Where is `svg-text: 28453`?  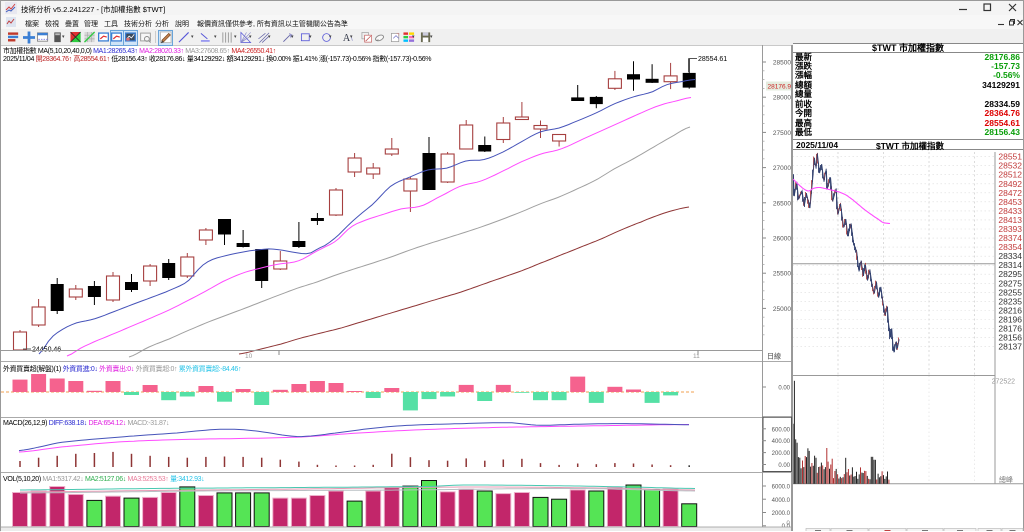
svg-text: 28453 is located at coordinates (1010, 202).